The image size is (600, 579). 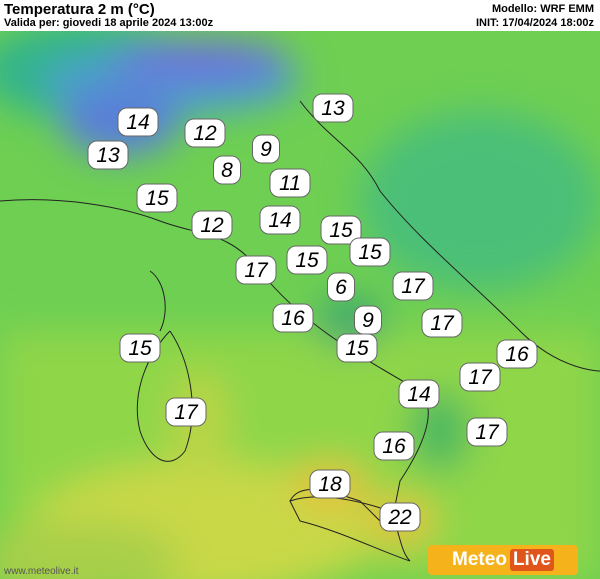 I want to click on label-value: 6, so click(x=341, y=287).